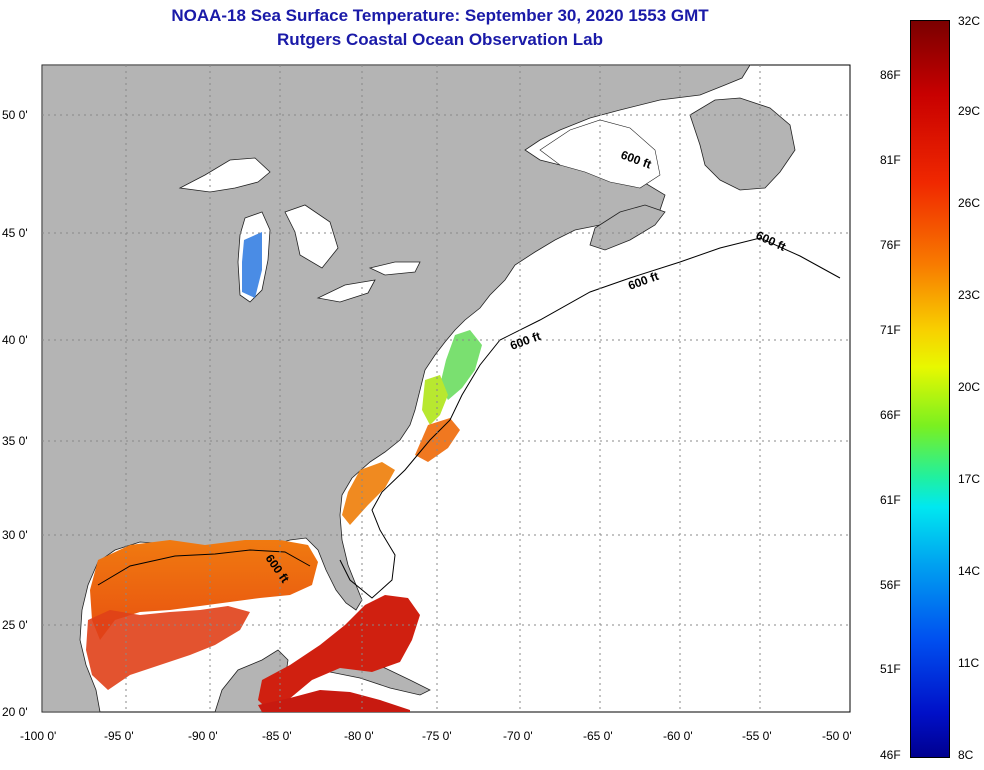 This screenshot has height=770, width=984. What do you see at coordinates (339, 653) in the screenshot?
I see `sst-florida-straits` at bounding box center [339, 653].